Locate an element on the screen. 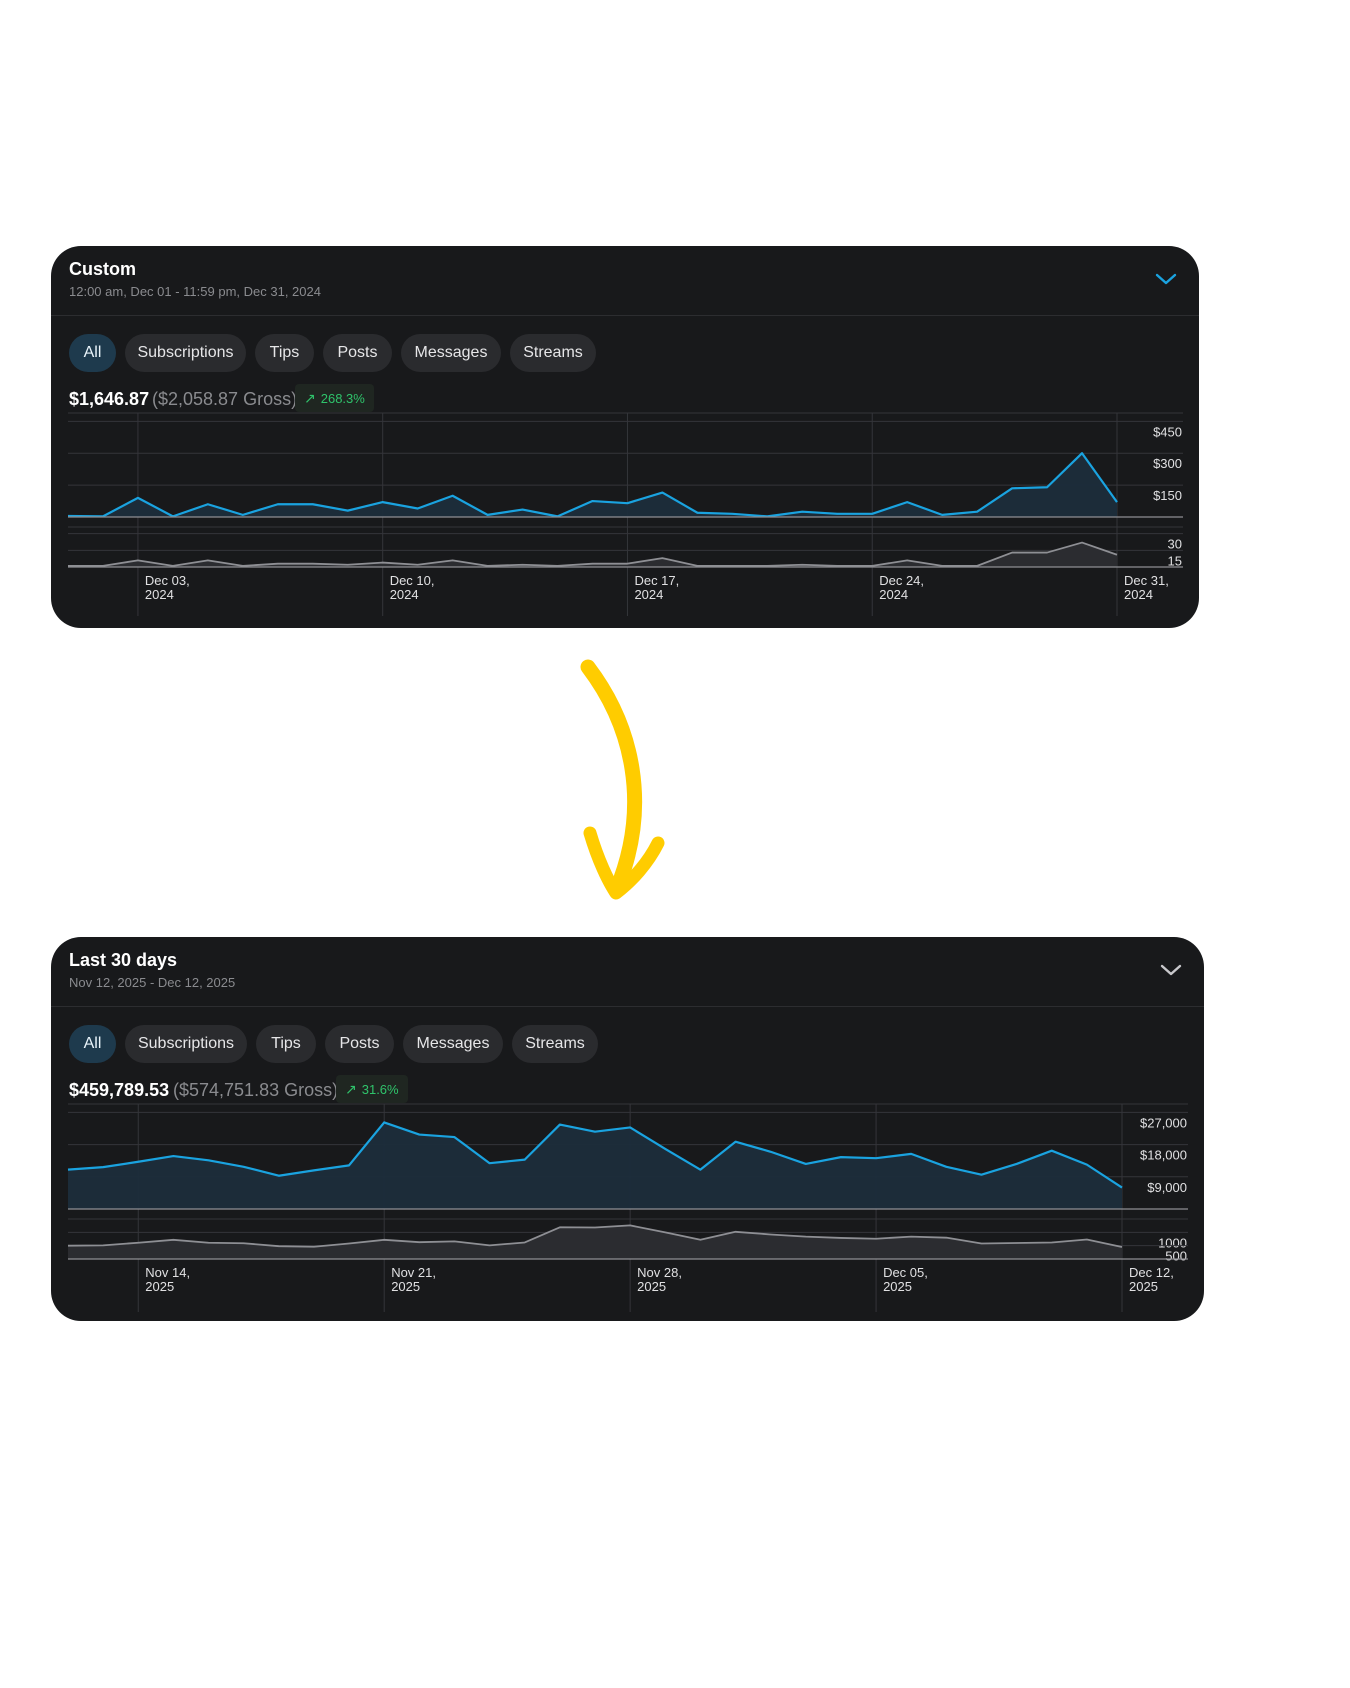 The image size is (1350, 1688). x-tick-date: Nov 28, is located at coordinates (659, 1272).